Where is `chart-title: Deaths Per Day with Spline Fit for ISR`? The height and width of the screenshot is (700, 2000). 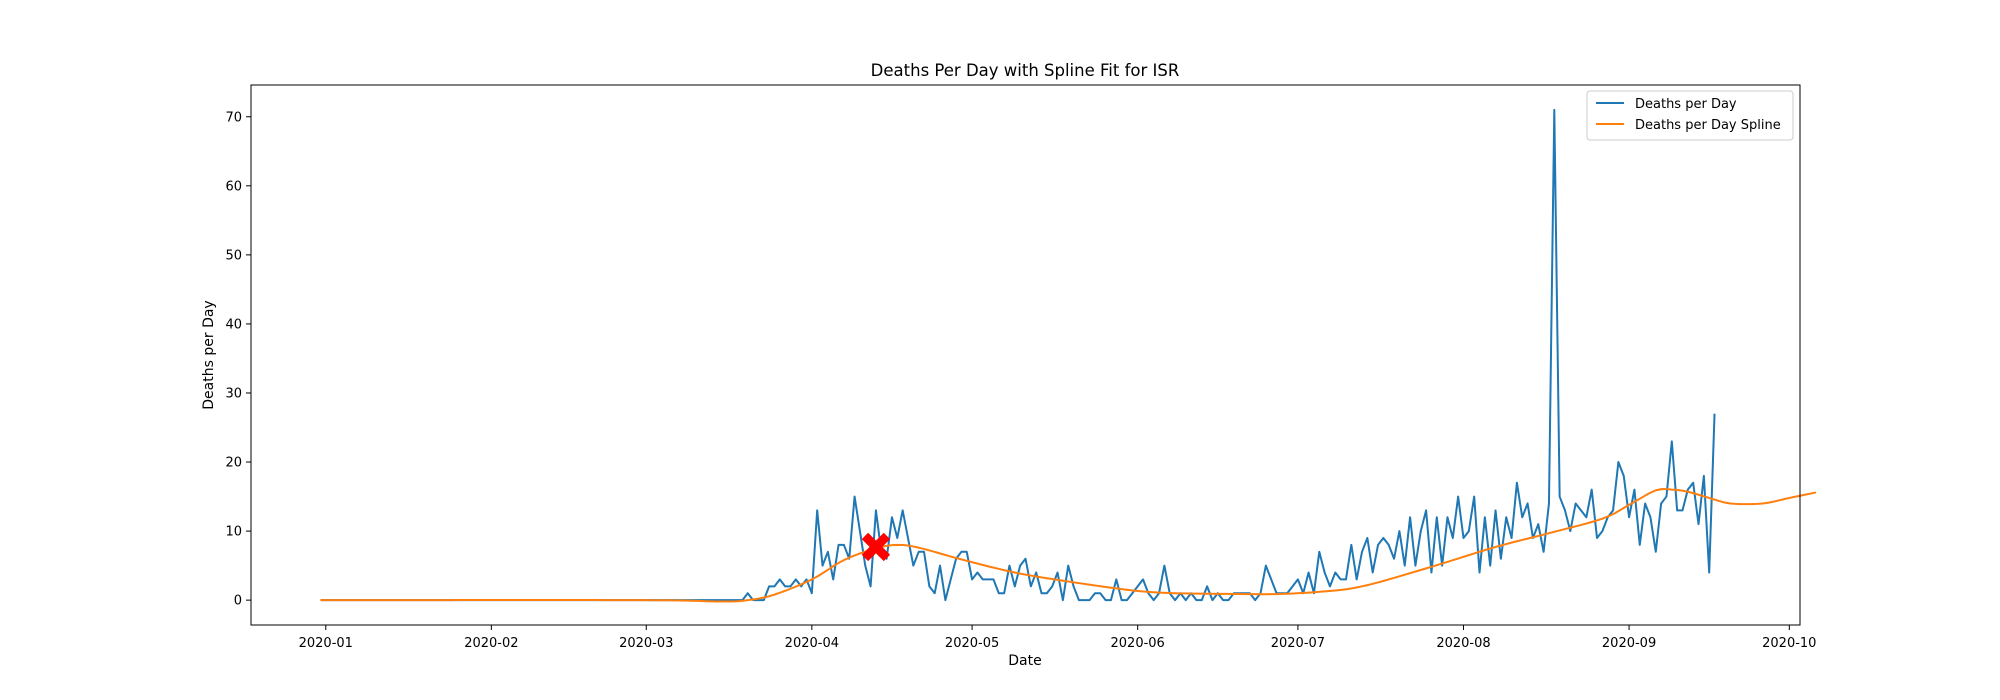
chart-title: Deaths Per Day with Spline Fit for ISR is located at coordinates (1025, 70).